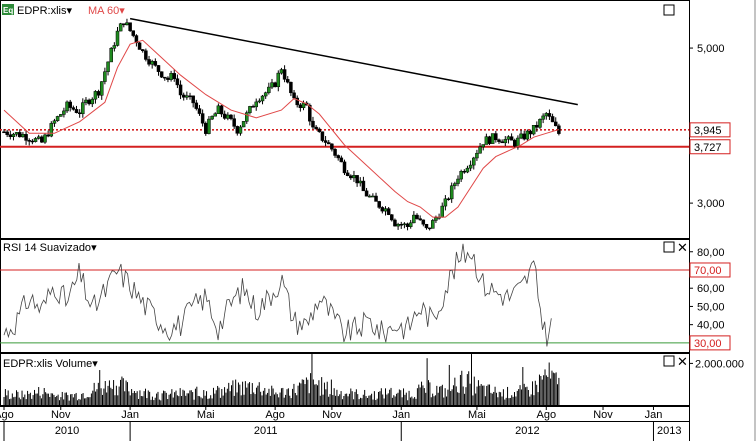 The image size is (756, 441). Describe the element at coordinates (682, 361) in the screenshot. I see `volume-close-icon: ✕` at that location.